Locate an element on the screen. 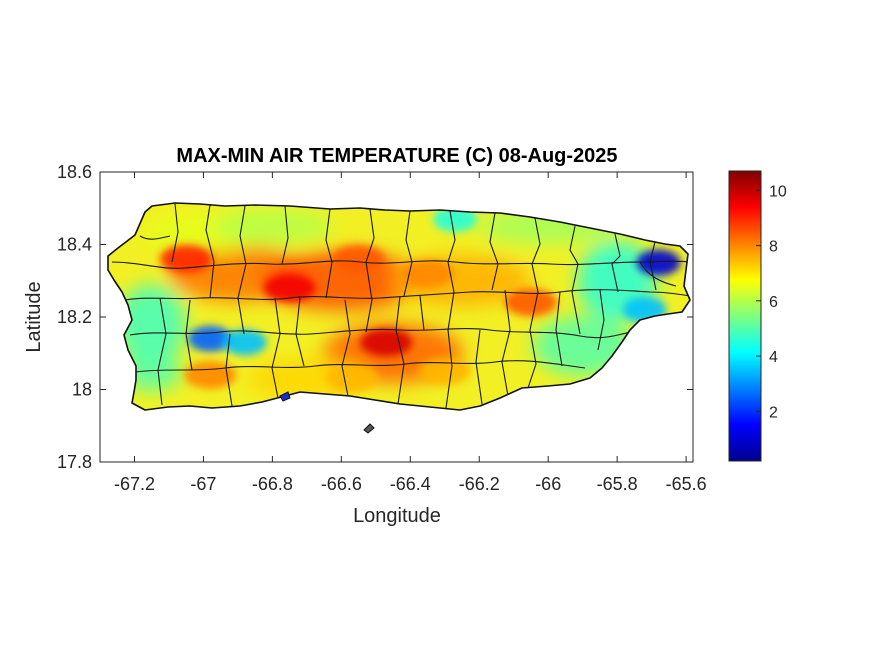 The height and width of the screenshot is (656, 875). y-tick-label: 18.4 is located at coordinates (74, 245).